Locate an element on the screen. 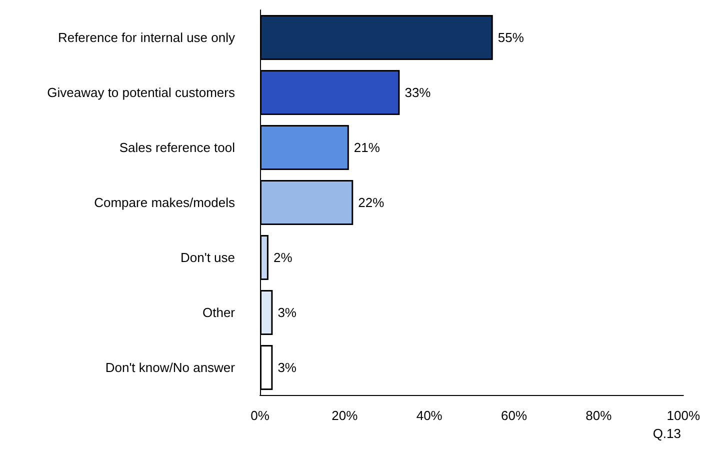 The image size is (703, 454). y-tick-label: Reference for internal use only is located at coordinates (147, 37).